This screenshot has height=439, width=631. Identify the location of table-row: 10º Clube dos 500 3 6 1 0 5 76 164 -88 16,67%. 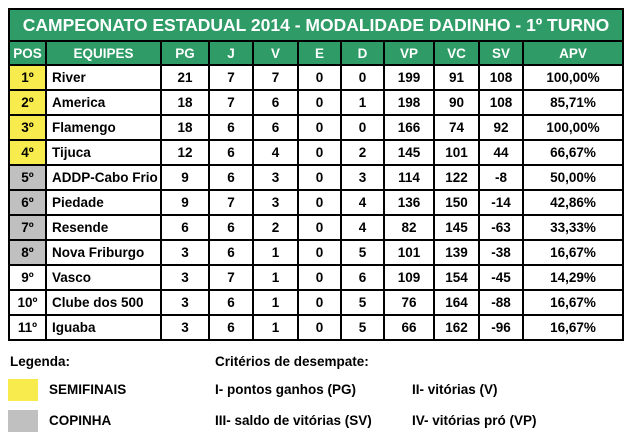
(316, 302).